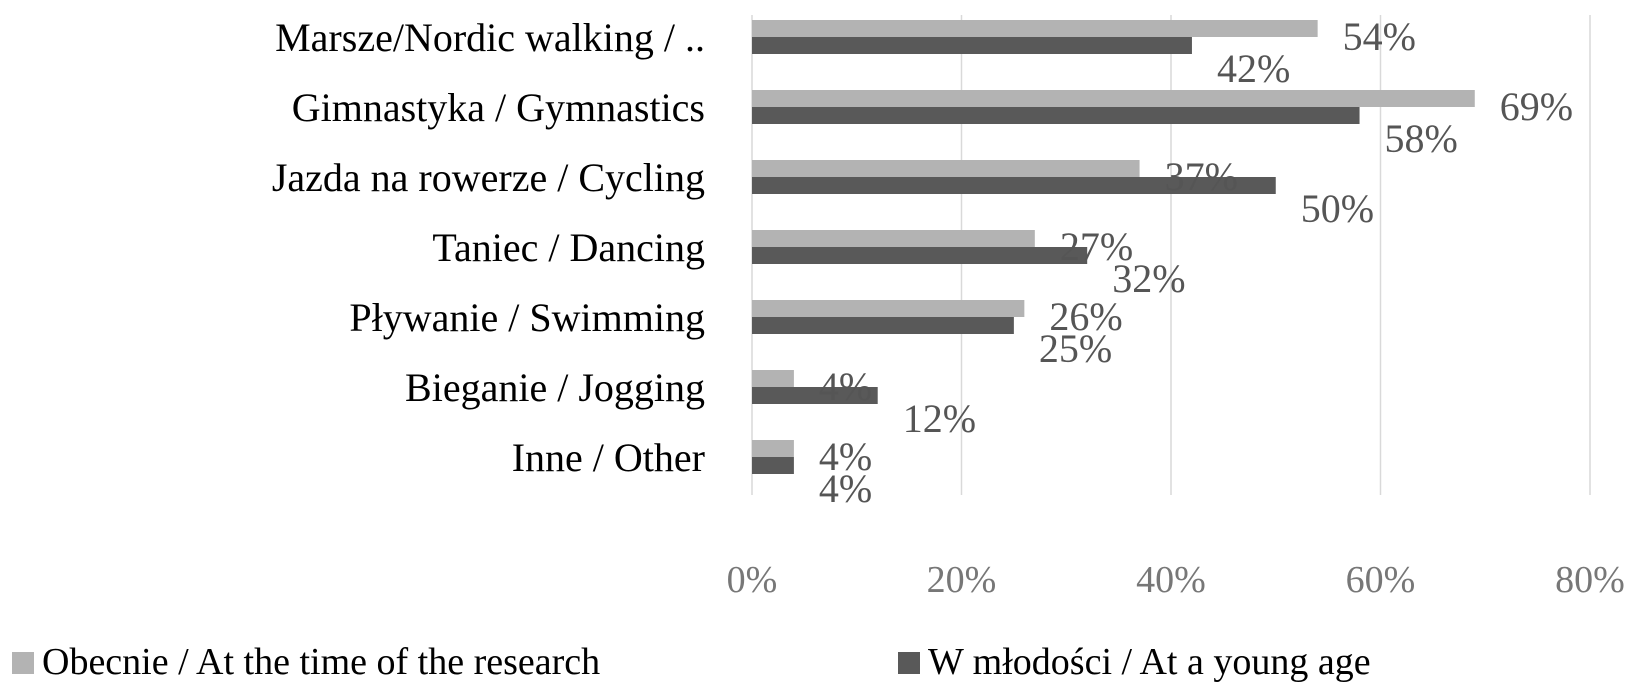  What do you see at coordinates (568, 247) in the screenshot?
I see `category-label: Taniec / Dancing` at bounding box center [568, 247].